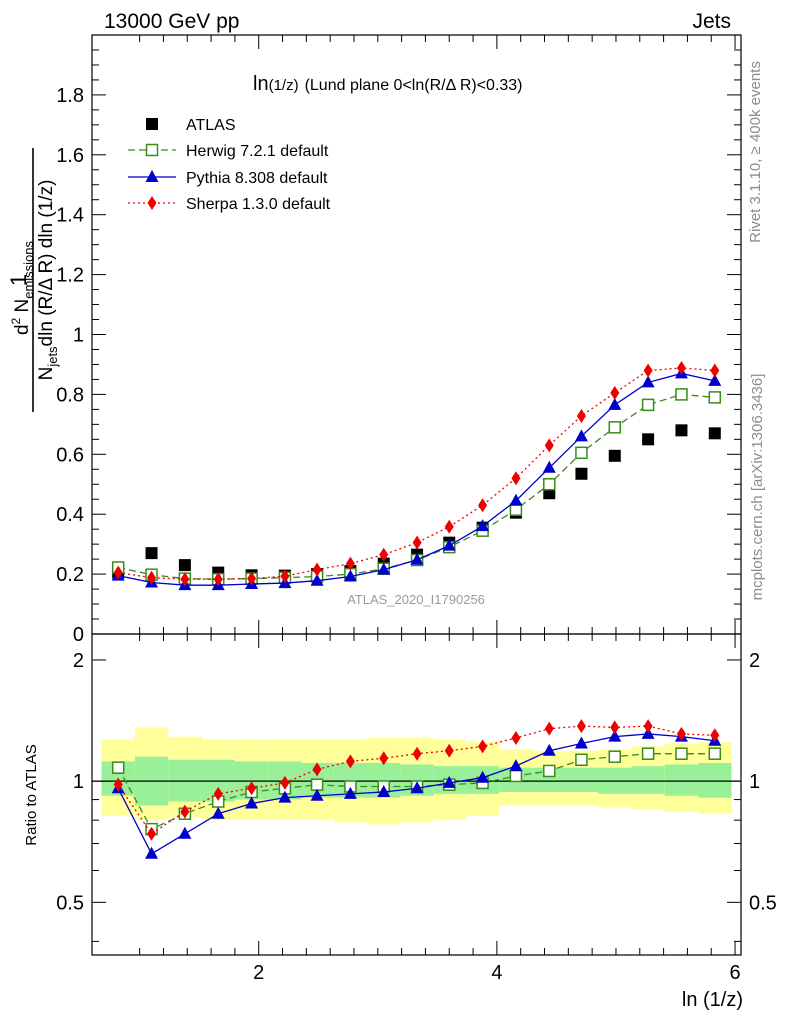 The height and width of the screenshot is (1029, 786). I want to click on y-label-denominator: Njetsdln (R/Δ R) dln (1/z), so click(48, 280).